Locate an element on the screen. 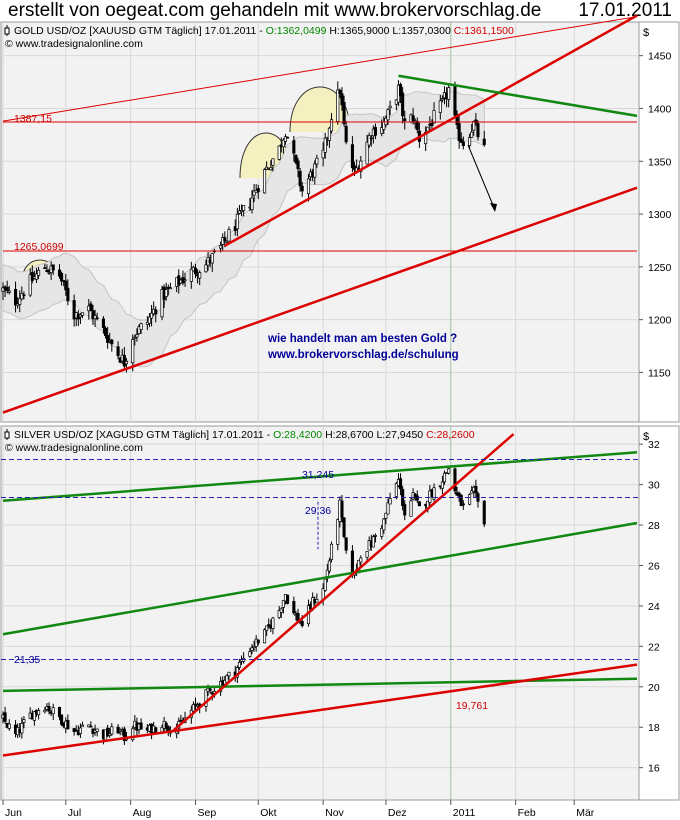 The width and height of the screenshot is (680, 820). x-axis-tick-label: Jun is located at coordinates (13, 813).